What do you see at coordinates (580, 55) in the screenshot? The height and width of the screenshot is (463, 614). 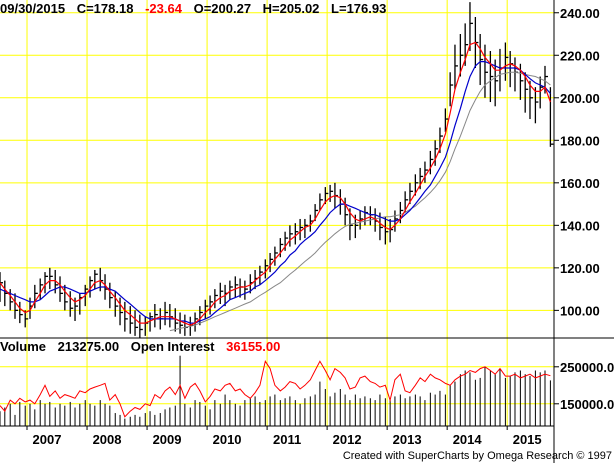 I see `price-tick-label: 220.00` at bounding box center [580, 55].